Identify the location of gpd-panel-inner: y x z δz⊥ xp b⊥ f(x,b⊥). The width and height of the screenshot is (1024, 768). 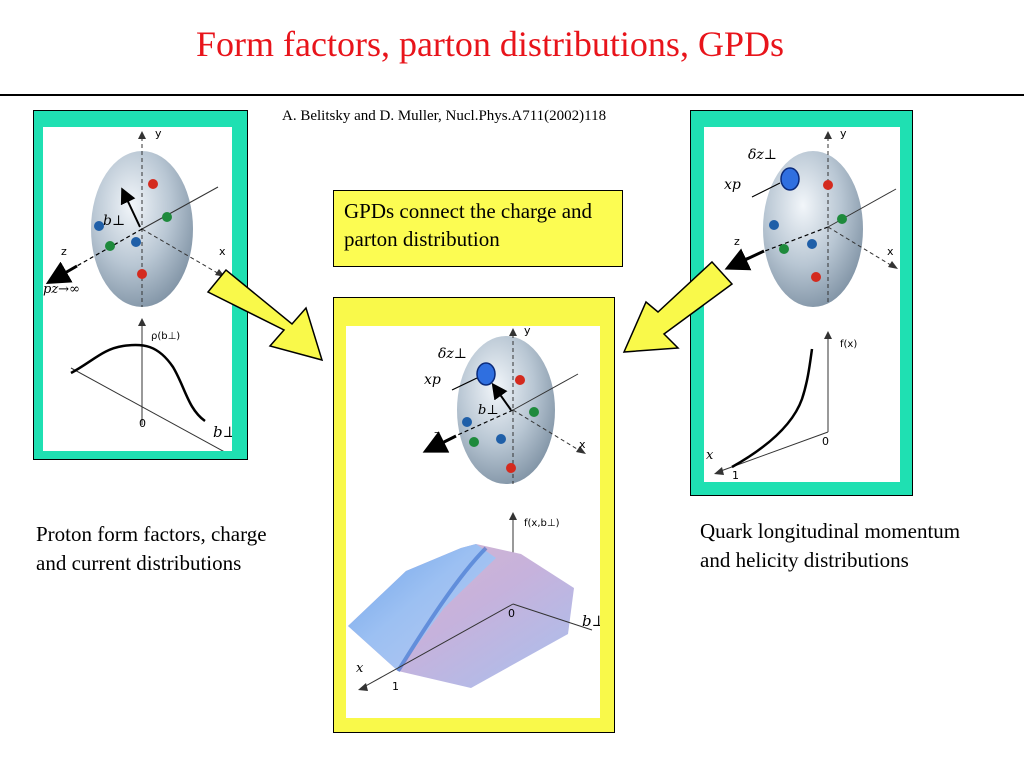
(476, 521).